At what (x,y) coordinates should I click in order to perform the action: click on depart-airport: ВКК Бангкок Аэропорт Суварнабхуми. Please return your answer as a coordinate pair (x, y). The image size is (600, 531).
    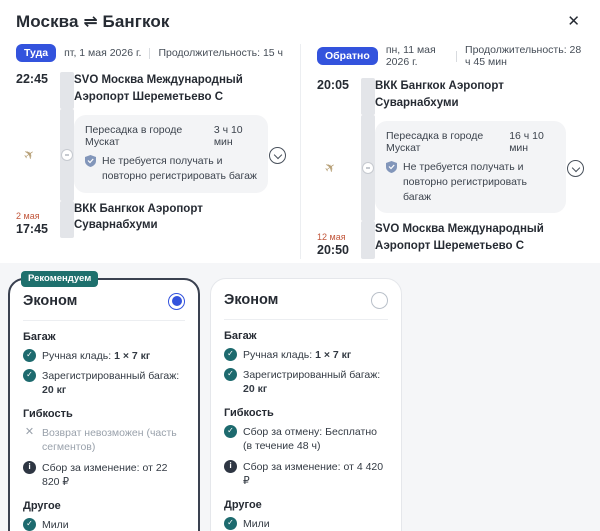
    Looking at the image, I should click on (439, 94).